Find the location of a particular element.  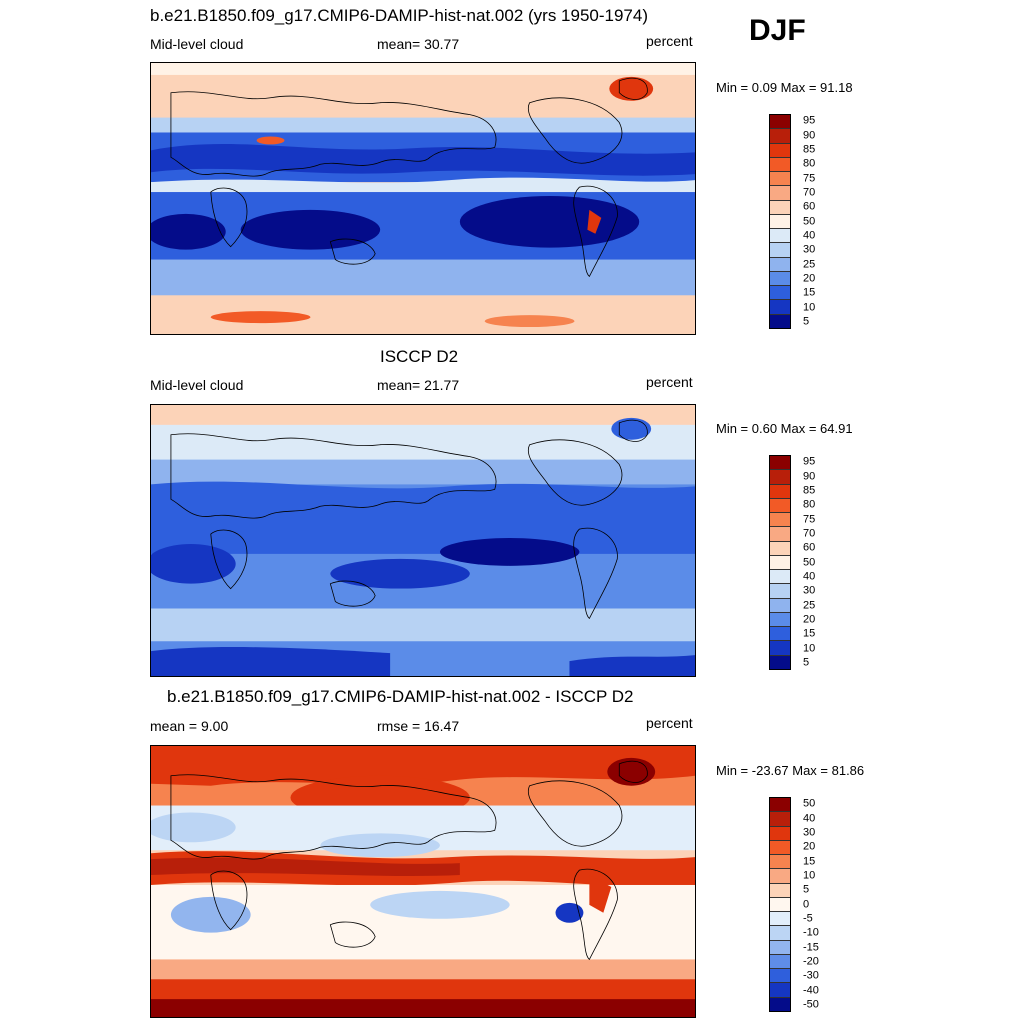

colorbar-tick: -40 is located at coordinates (811, 990).